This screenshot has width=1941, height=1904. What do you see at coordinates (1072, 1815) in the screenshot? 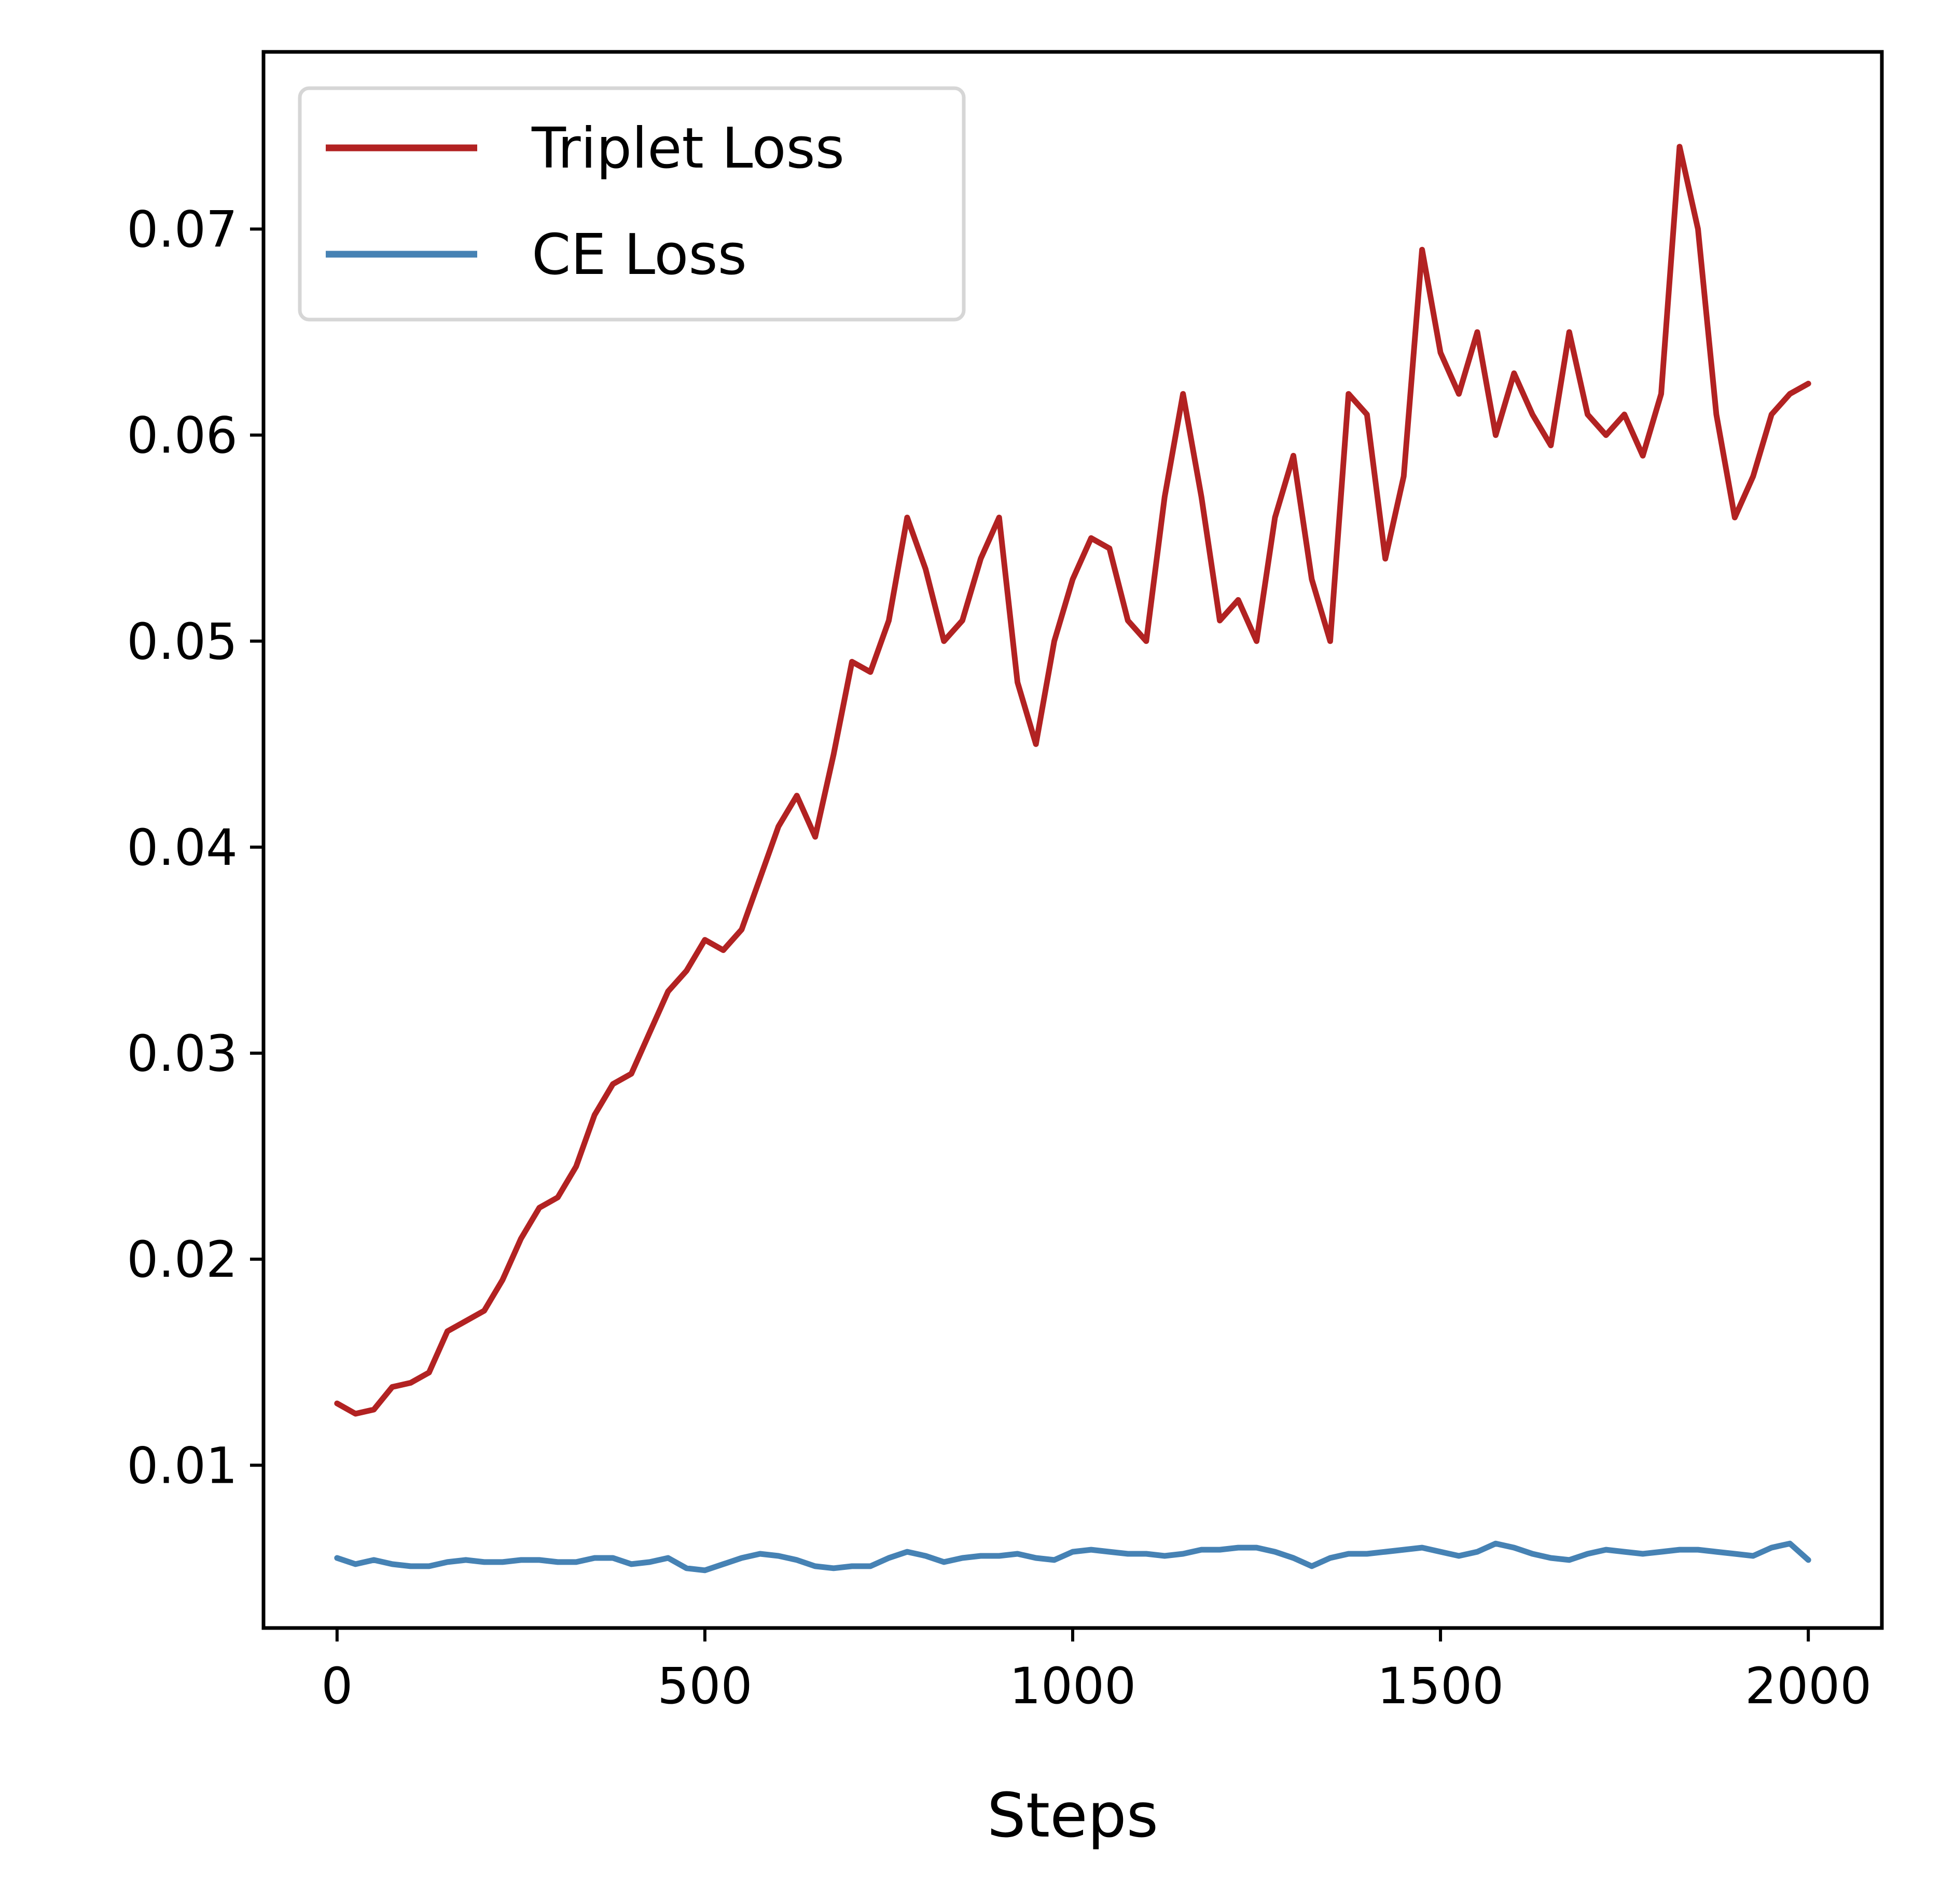
I see `x-axis-title: Steps` at bounding box center [1072, 1815].